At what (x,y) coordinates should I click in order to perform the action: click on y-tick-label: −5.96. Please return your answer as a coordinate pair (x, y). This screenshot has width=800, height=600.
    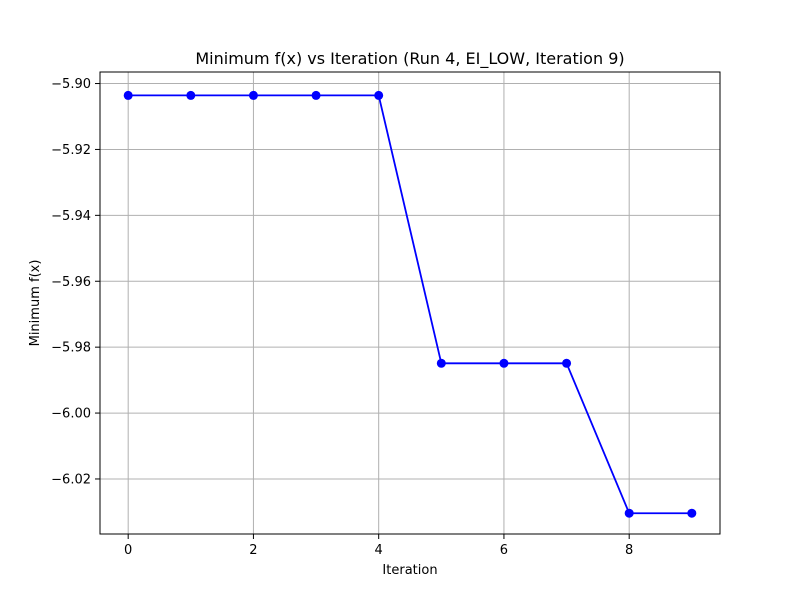
    Looking at the image, I should click on (71, 282).